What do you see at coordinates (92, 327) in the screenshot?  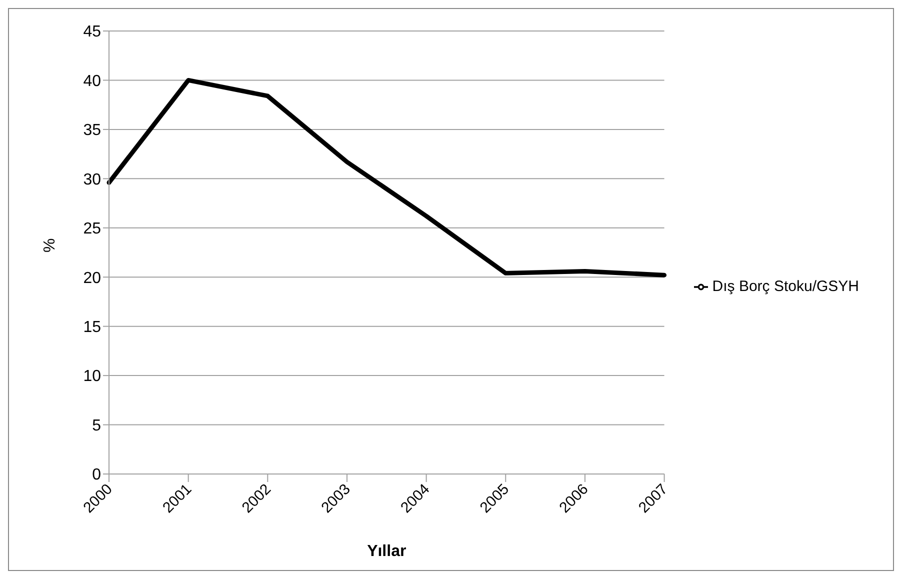 I see `y-tick-label: 15` at bounding box center [92, 327].